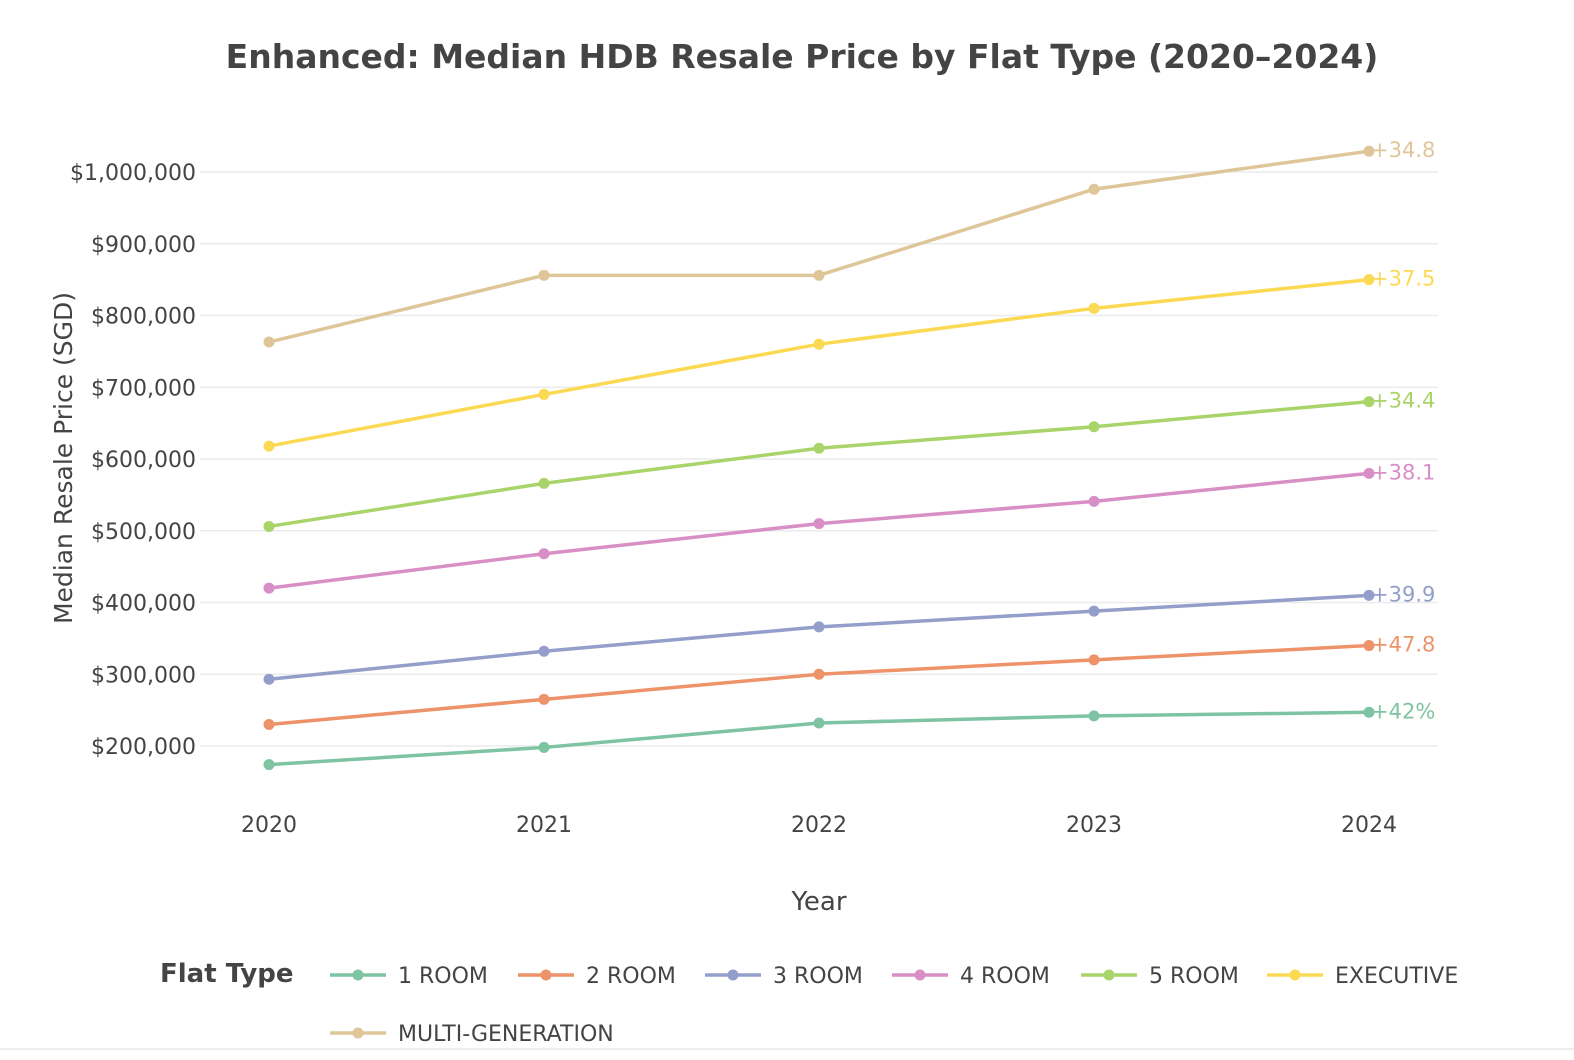 Image resolution: width=1574 pixels, height=1060 pixels. What do you see at coordinates (787, 1049) in the screenshot?
I see `bottom-divider` at bounding box center [787, 1049].